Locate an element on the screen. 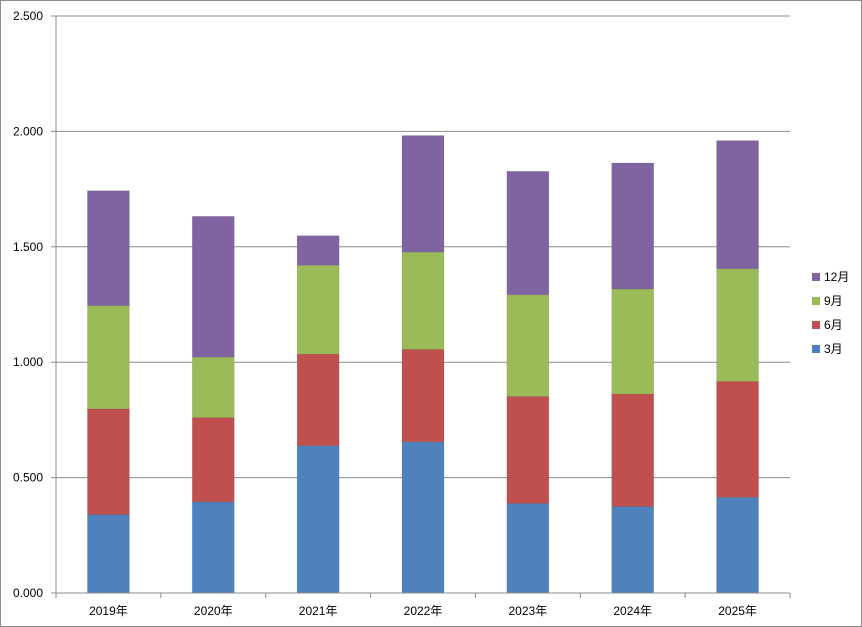 The width and height of the screenshot is (862, 627). bar-segment-2019年-6月 is located at coordinates (108, 461).